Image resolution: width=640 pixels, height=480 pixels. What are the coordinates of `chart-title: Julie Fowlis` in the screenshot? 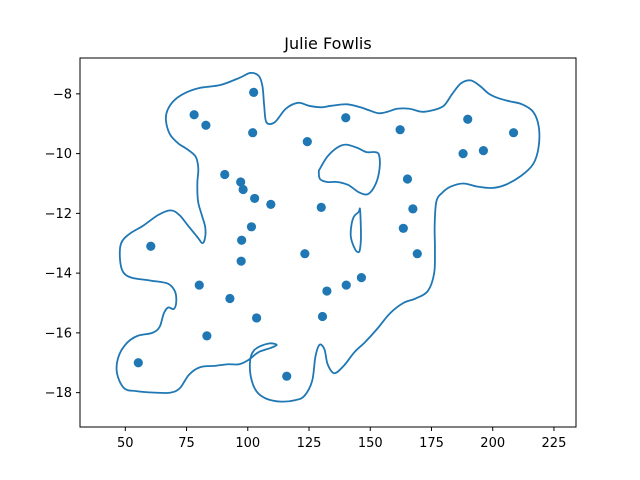 It's located at (327, 43).